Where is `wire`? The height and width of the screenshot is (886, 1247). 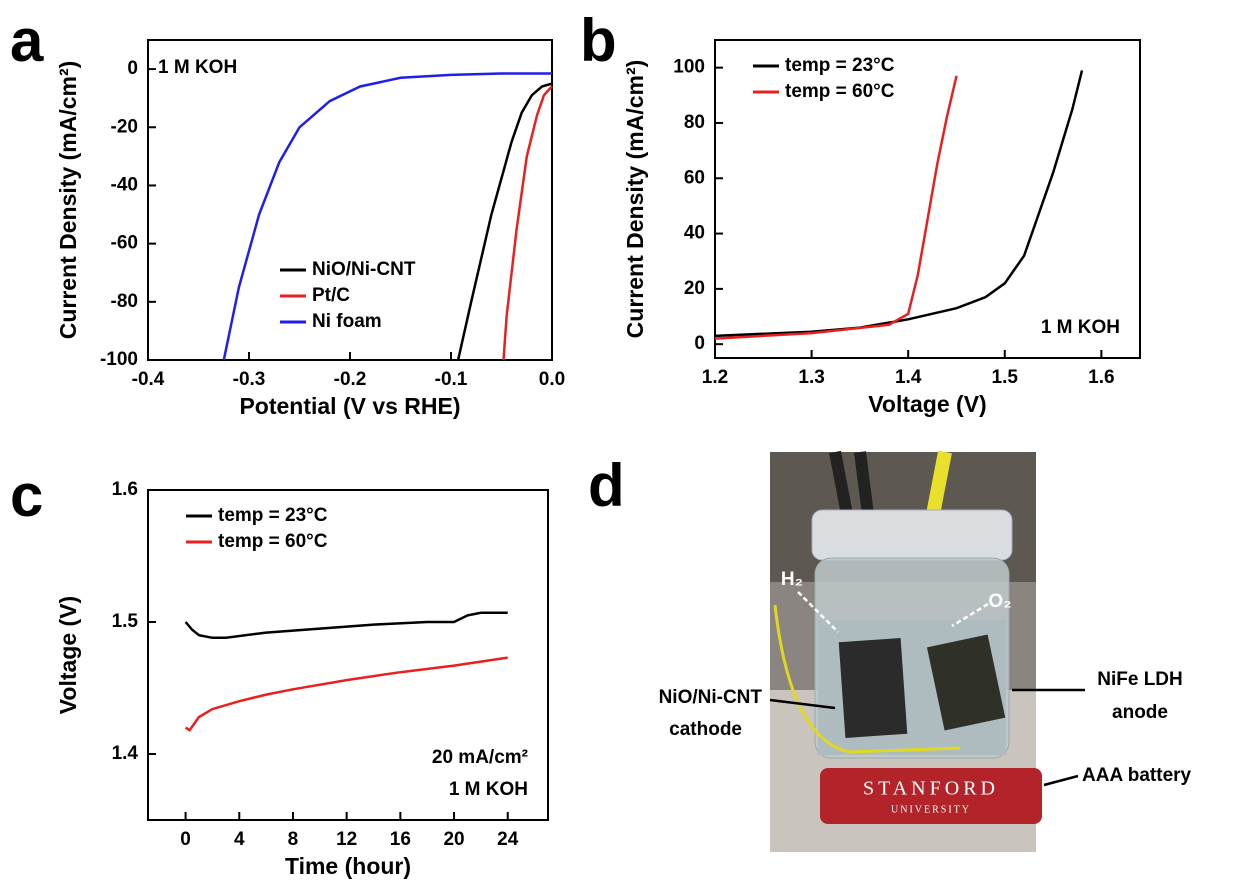 wire is located at coordinates (867, 679).